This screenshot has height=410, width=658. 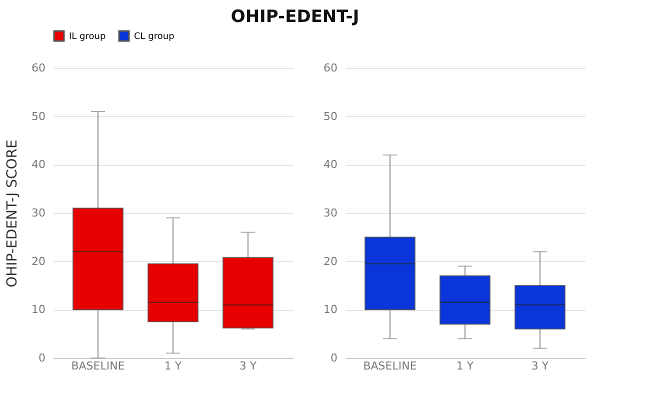 What do you see at coordinates (87, 37) in the screenshot?
I see `legend-label: IL group` at bounding box center [87, 37].